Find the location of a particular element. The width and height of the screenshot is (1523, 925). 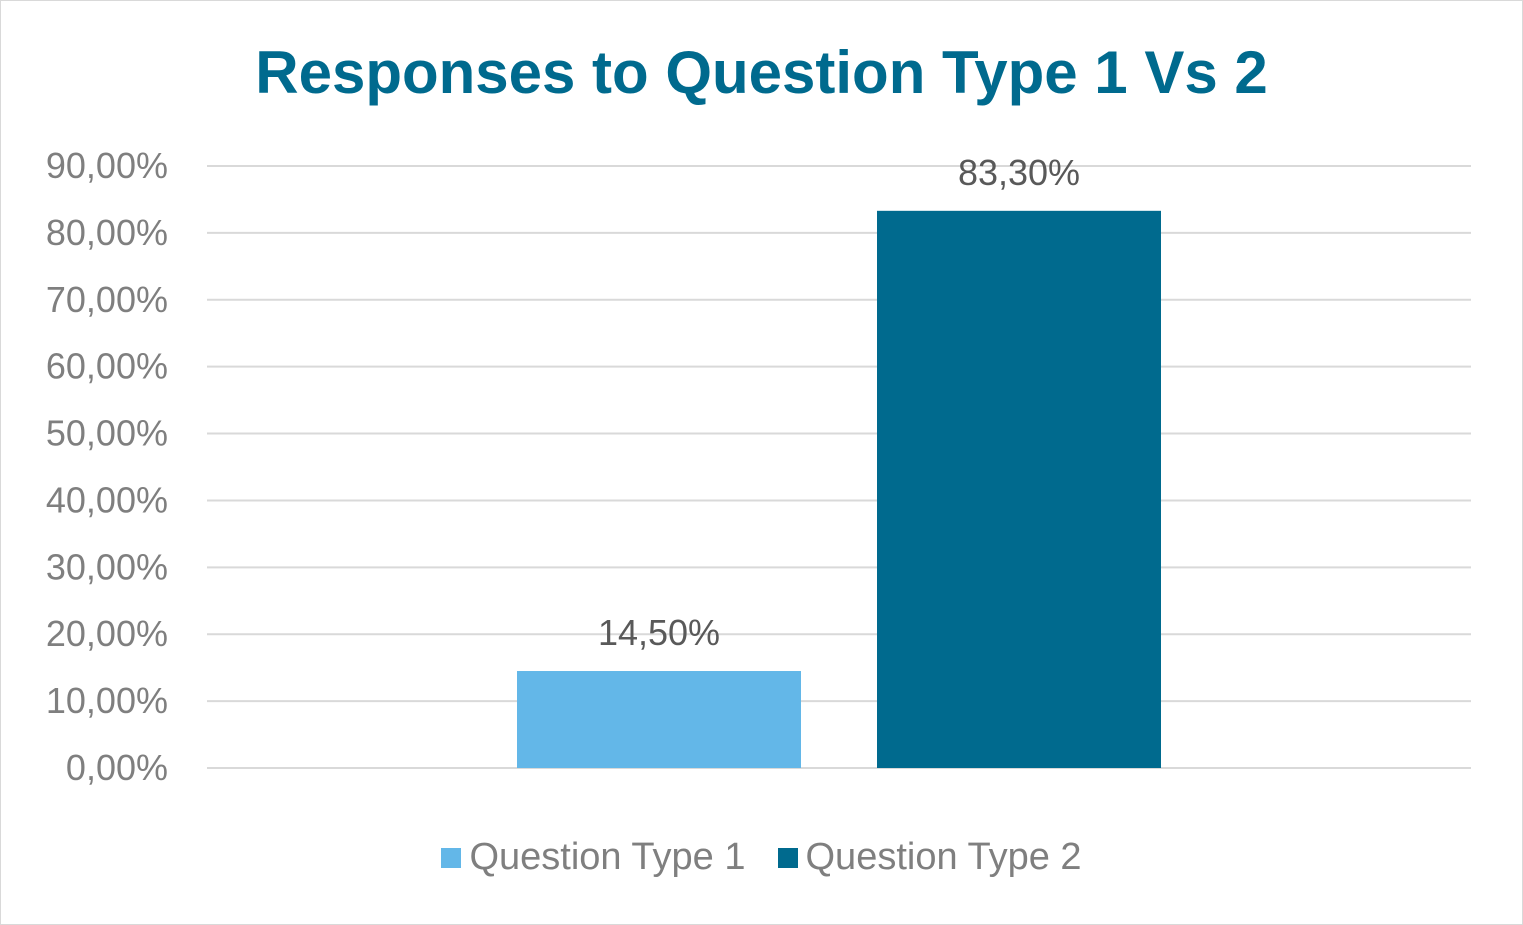

y-tick-label: 0,00% is located at coordinates (117, 767).